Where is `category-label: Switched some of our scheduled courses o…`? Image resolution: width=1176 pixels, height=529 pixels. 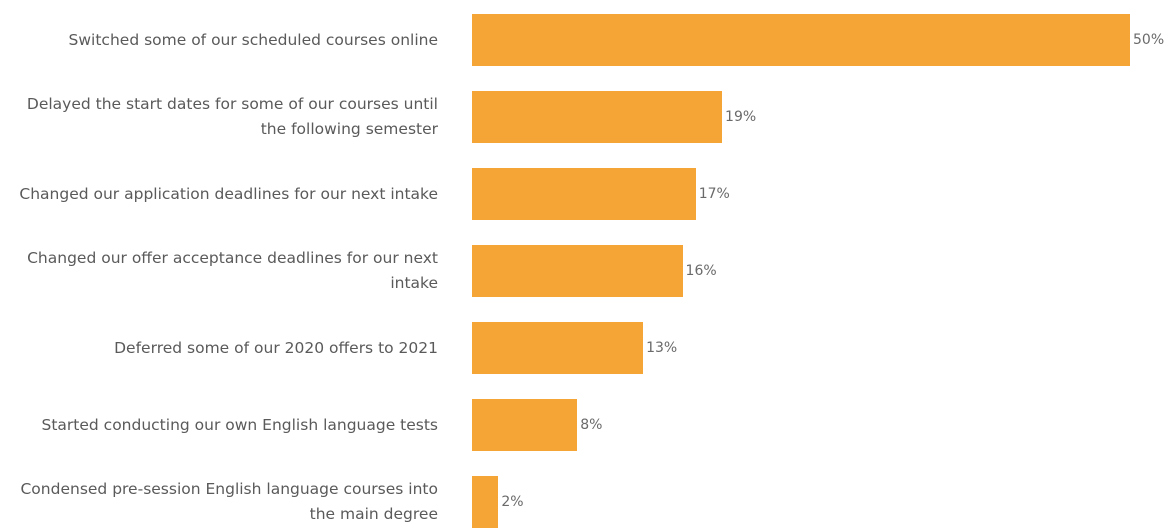 category-label: Switched some of our scheduled courses o… is located at coordinates (253, 39).